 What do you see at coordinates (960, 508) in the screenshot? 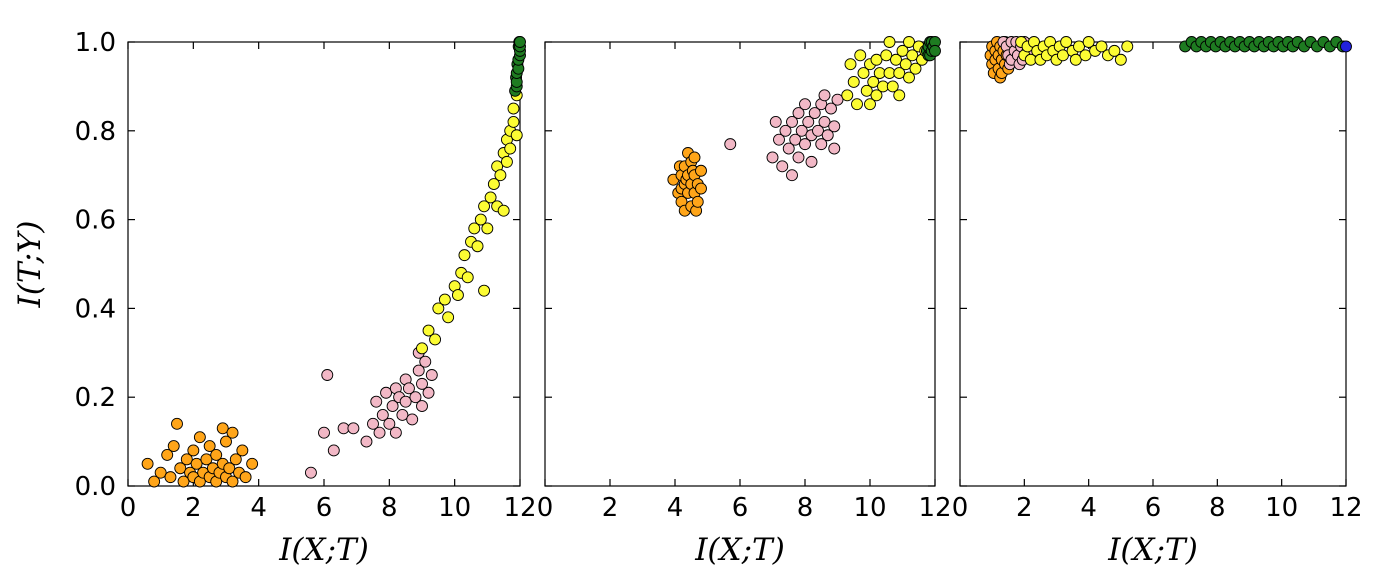
I see `x-tick-label: 0` at bounding box center [960, 508].